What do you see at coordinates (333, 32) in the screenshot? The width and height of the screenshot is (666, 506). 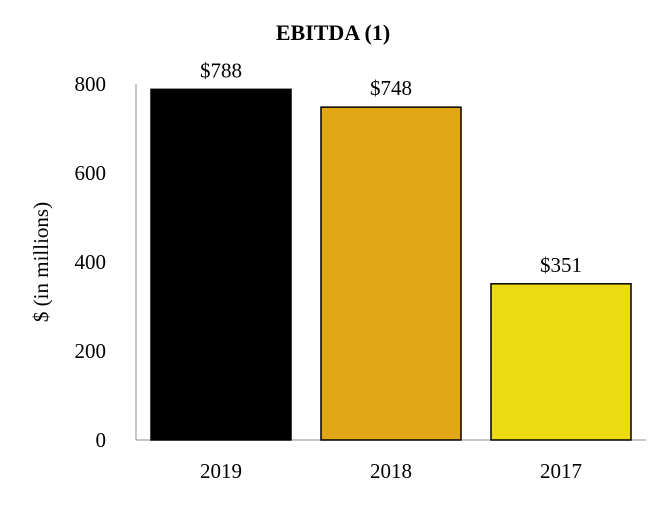 I see `chart-title: EBITDA (1)` at bounding box center [333, 32].